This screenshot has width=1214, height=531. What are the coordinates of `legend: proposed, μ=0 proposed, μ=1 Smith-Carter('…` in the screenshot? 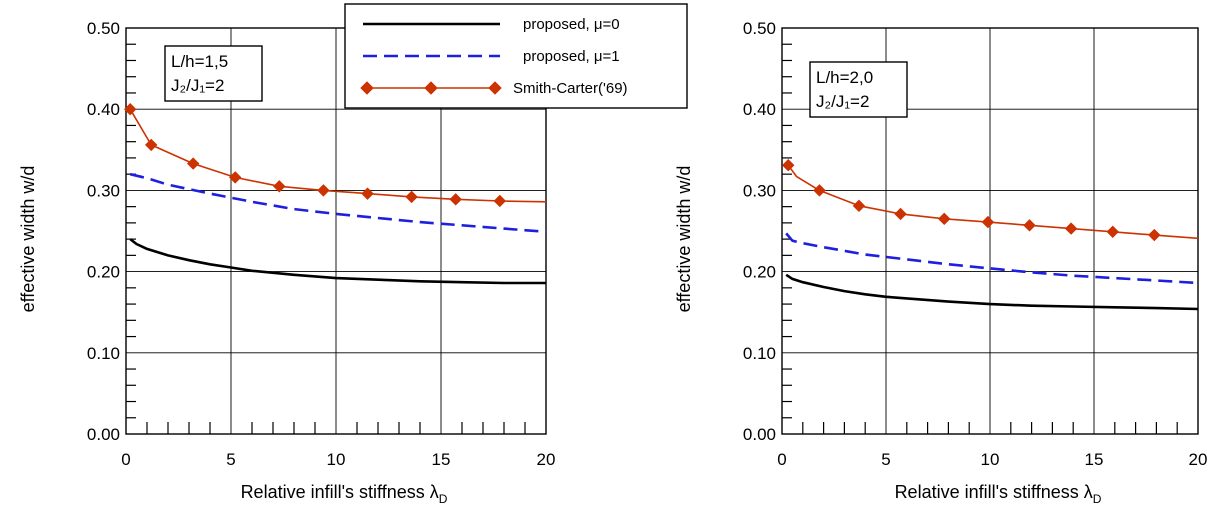 It's located at (516, 56).